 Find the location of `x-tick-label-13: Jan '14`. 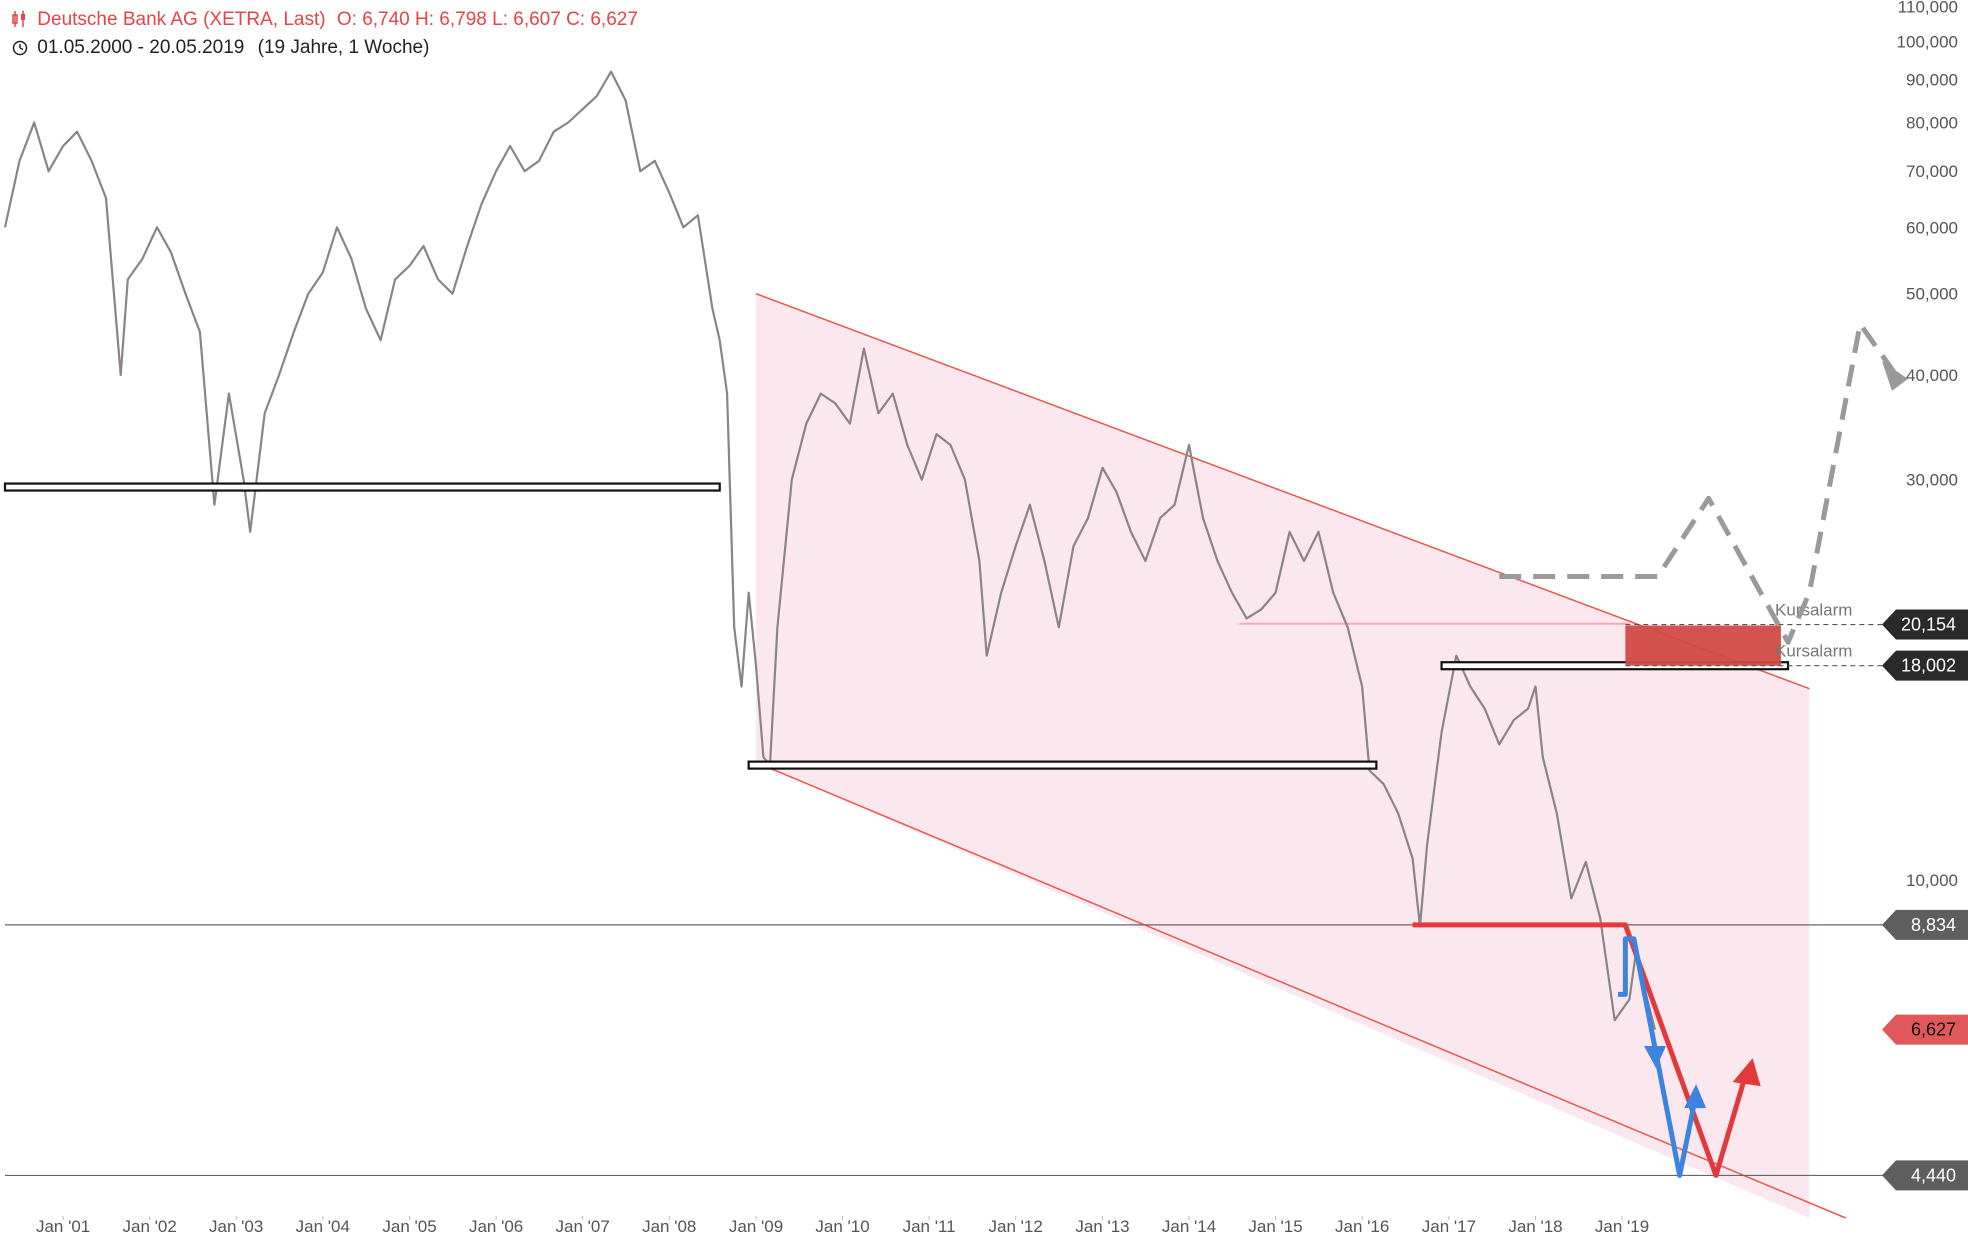

x-tick-label-13: Jan '14 is located at coordinates (1189, 1226).